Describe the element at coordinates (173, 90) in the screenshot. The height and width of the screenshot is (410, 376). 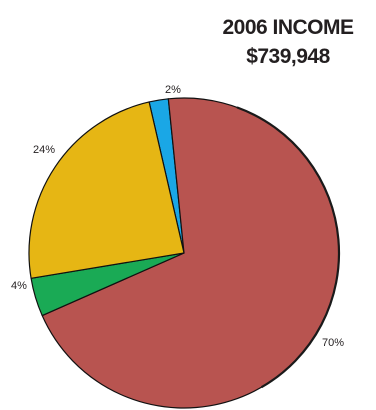
I see `slice-label-2-percent: 2%` at that location.